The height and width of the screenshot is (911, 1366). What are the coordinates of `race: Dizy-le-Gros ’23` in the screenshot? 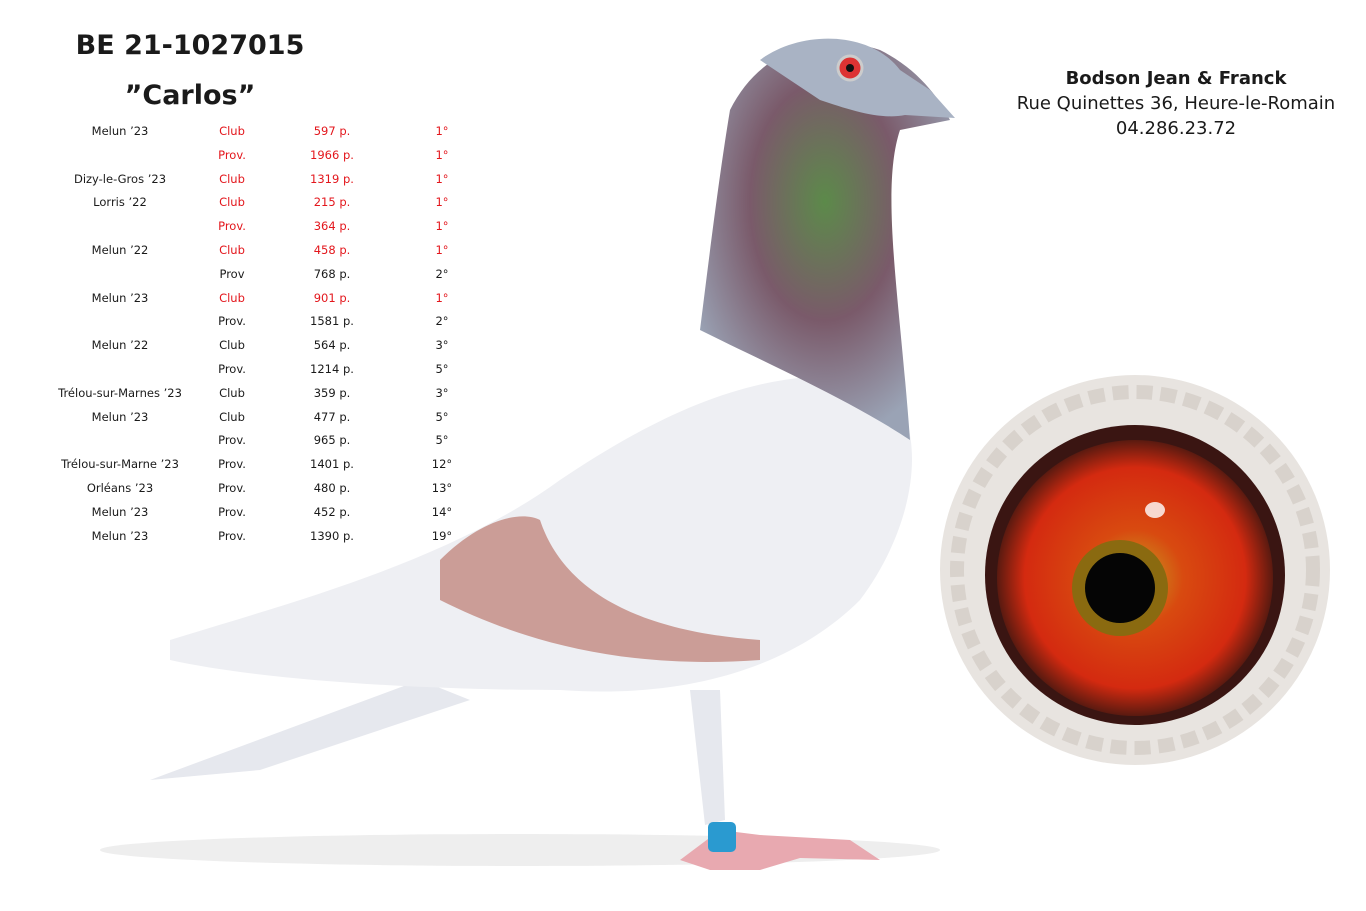 It's located at (120, 178).